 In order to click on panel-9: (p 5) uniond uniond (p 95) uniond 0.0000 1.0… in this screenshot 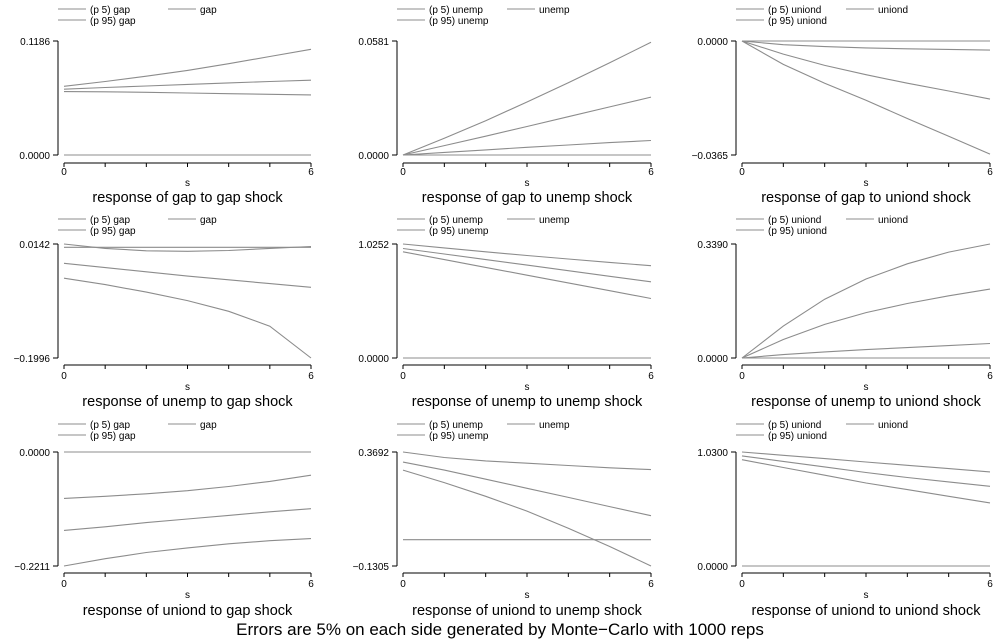, I will do `click(845, 519)`.